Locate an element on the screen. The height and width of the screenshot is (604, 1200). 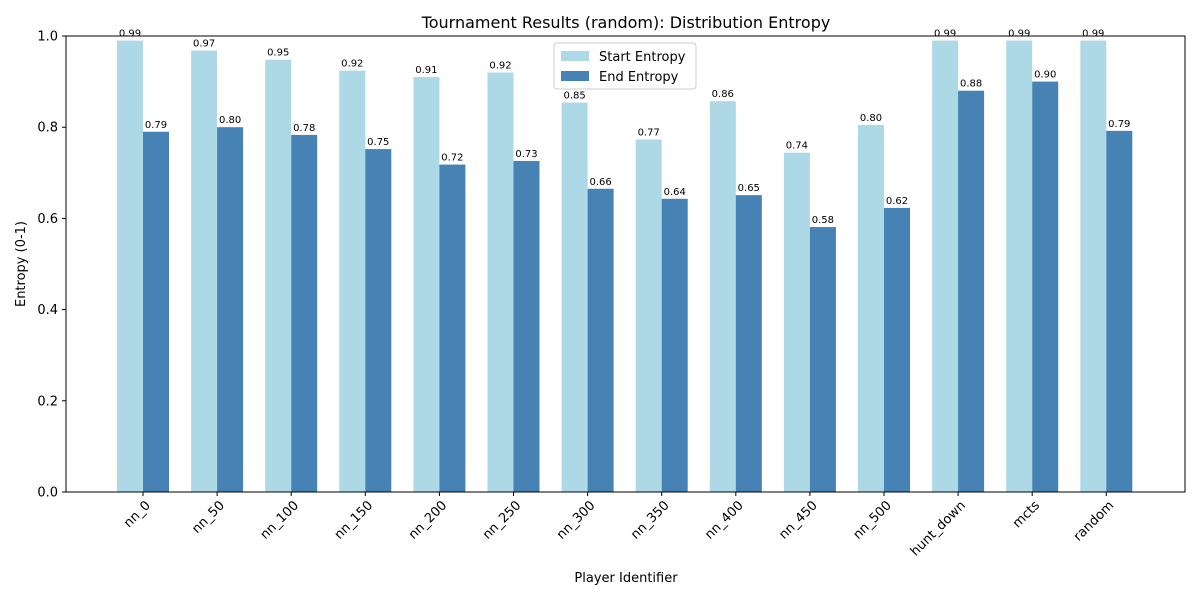
y-tick-label: 0.6 is located at coordinates (47, 219).